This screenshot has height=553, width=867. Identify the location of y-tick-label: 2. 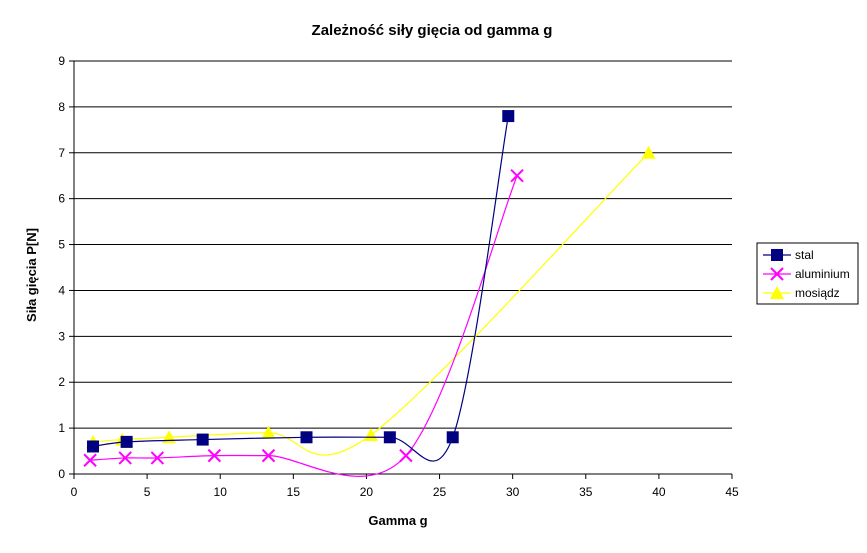
(61, 382).